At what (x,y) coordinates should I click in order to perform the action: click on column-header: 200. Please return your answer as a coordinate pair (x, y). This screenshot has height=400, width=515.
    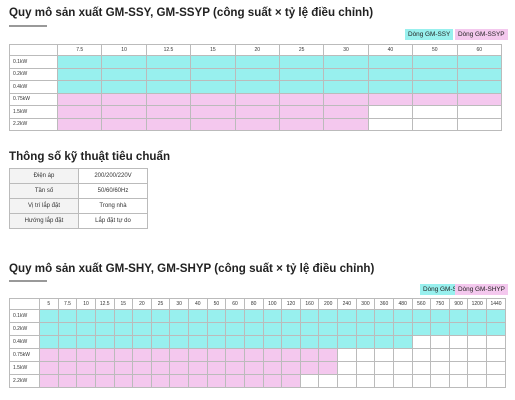
    Looking at the image, I should click on (328, 304).